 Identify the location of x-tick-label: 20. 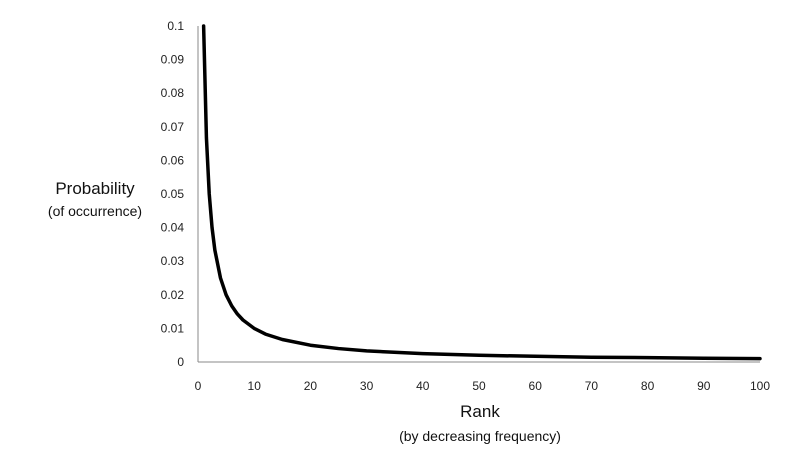
(311, 386).